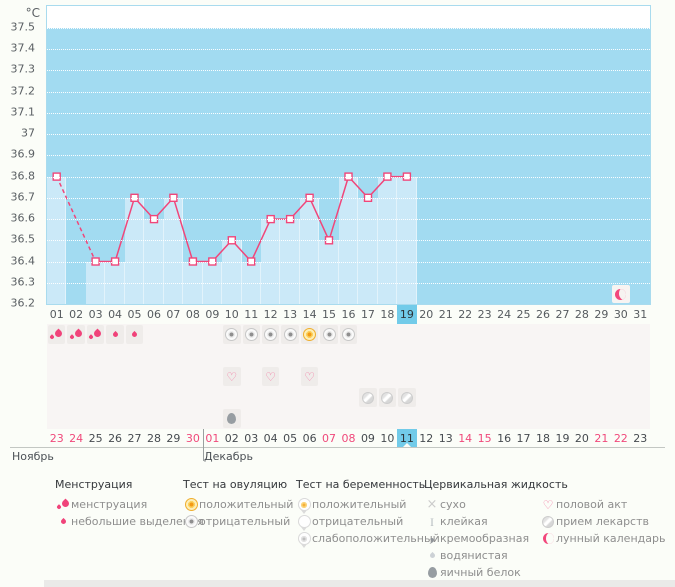  Describe the element at coordinates (562, 314) in the screenshot. I see `cycle-day-label: 27` at that location.